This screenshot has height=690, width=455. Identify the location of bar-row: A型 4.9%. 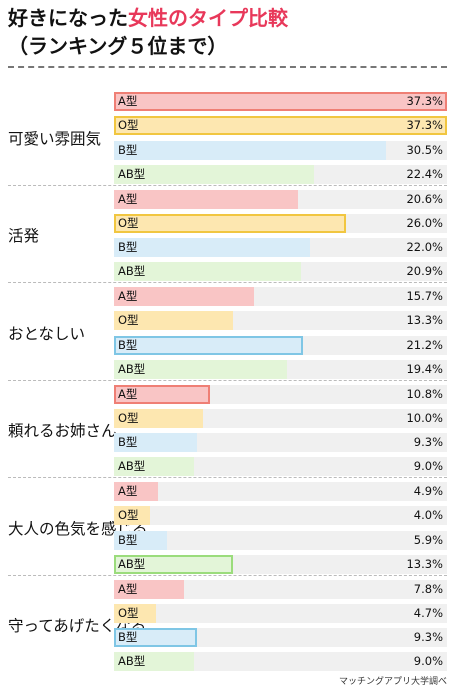
(280, 491).